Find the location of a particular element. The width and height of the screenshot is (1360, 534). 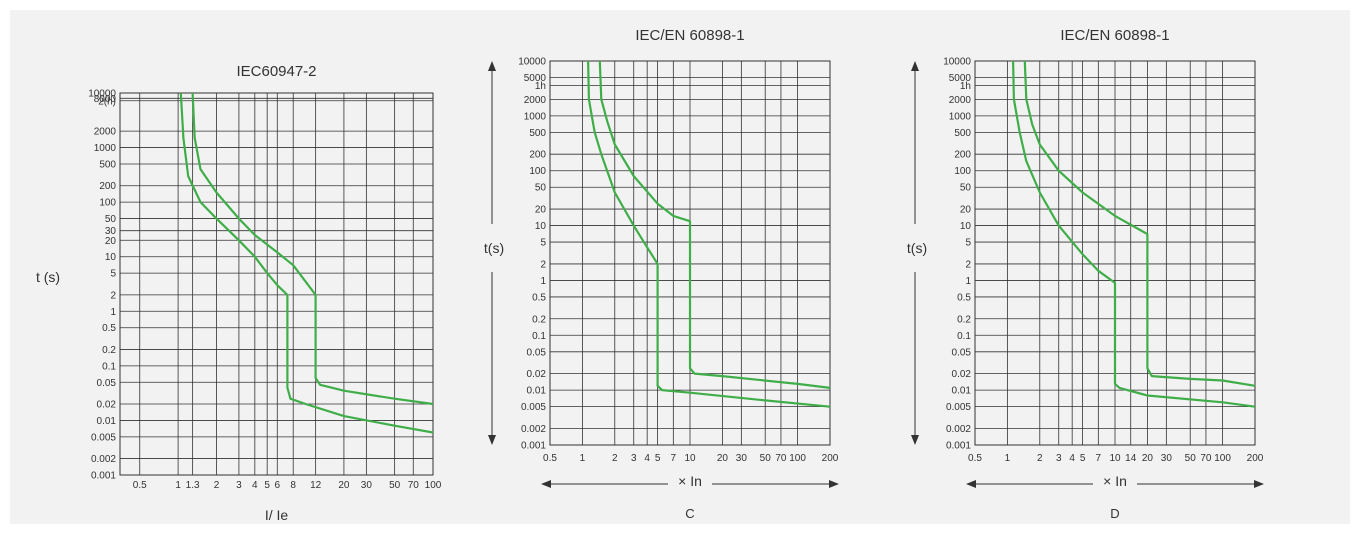

x-tick-label: 100 is located at coordinates (797, 458).